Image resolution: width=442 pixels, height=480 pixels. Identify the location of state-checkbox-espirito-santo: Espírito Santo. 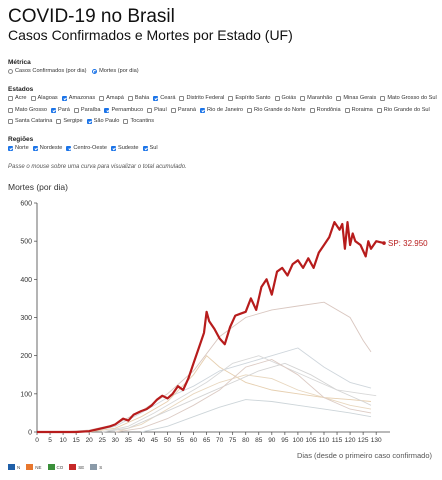
(249, 98).